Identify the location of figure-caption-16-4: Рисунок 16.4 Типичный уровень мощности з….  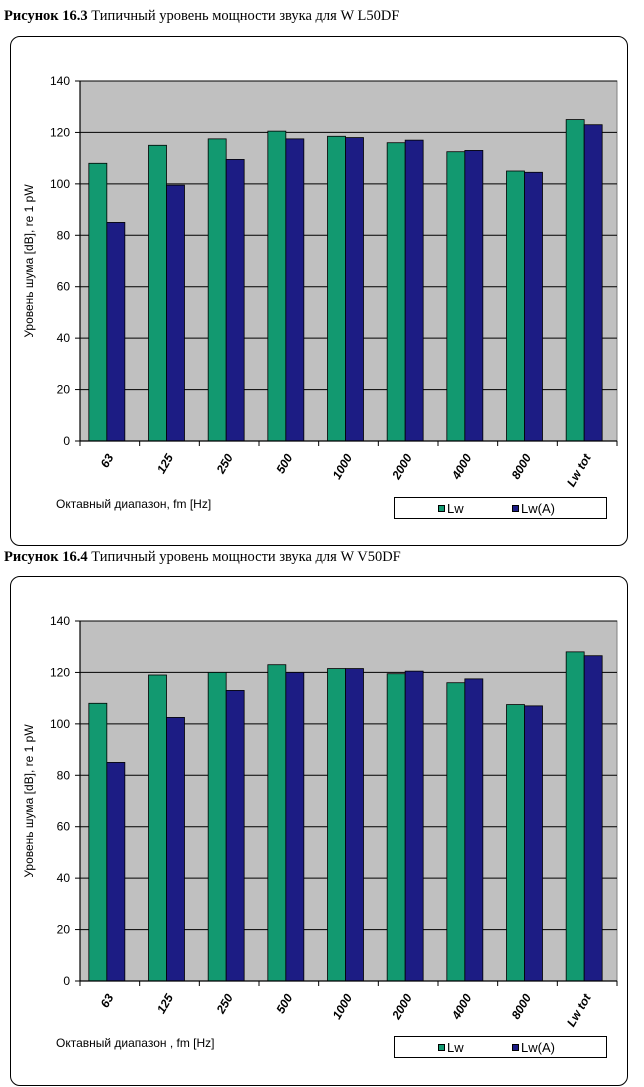
(202, 557).